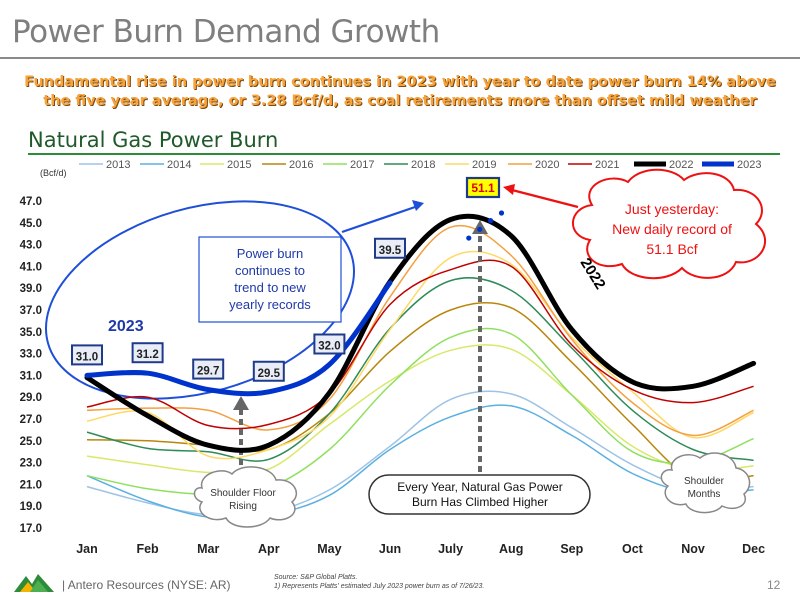 The height and width of the screenshot is (600, 800). What do you see at coordinates (270, 304) in the screenshot?
I see `power-burn-callout-line-4: yearly records` at bounding box center [270, 304].